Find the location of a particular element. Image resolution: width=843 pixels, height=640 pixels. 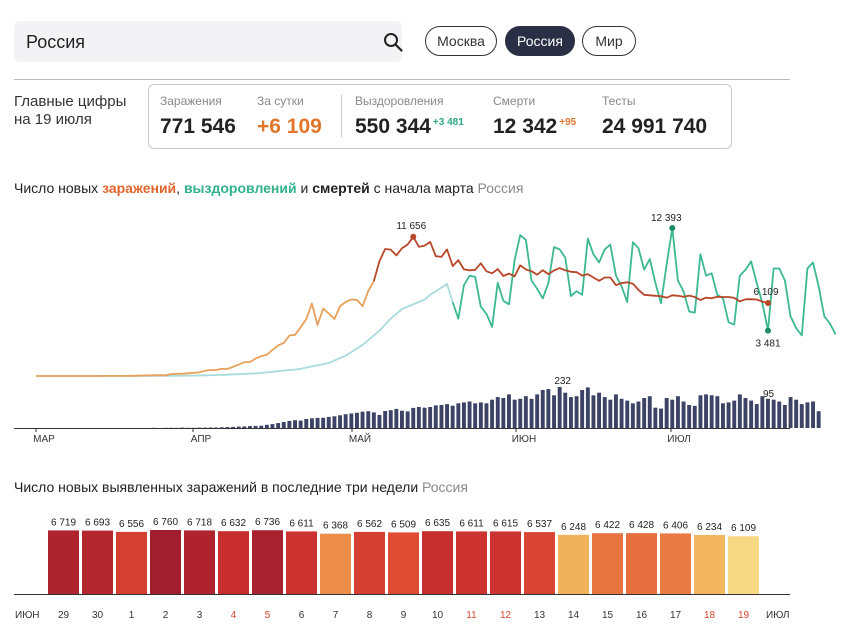

day-tick-label: 30 is located at coordinates (98, 615).